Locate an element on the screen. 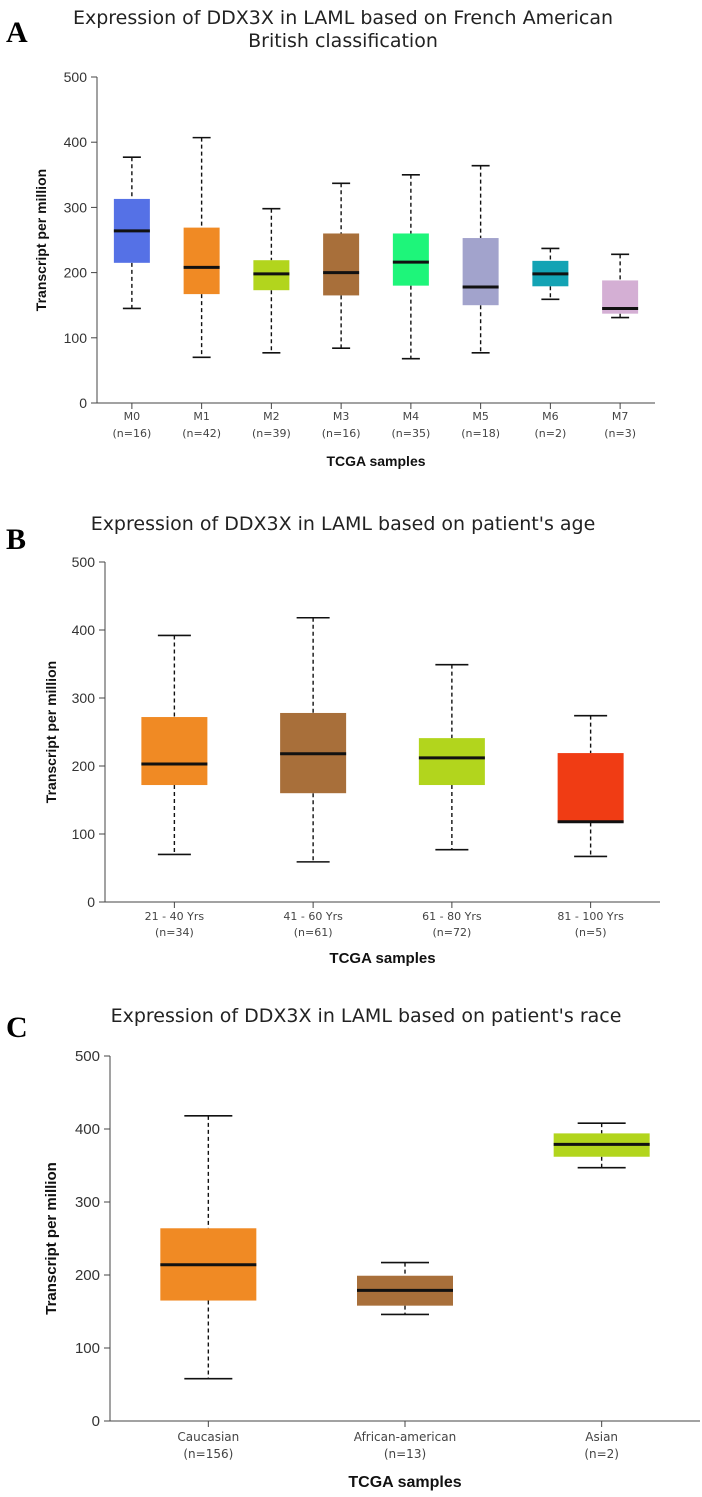 This screenshot has height=1497, width=702. x-tick-count: (n=3) is located at coordinates (620, 433).